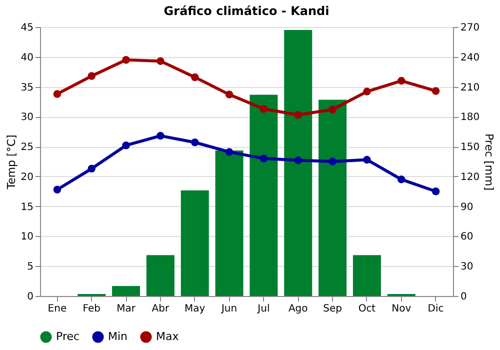 This screenshot has width=500, height=350. I want to click on y2-tick-label: 90, so click(467, 207).